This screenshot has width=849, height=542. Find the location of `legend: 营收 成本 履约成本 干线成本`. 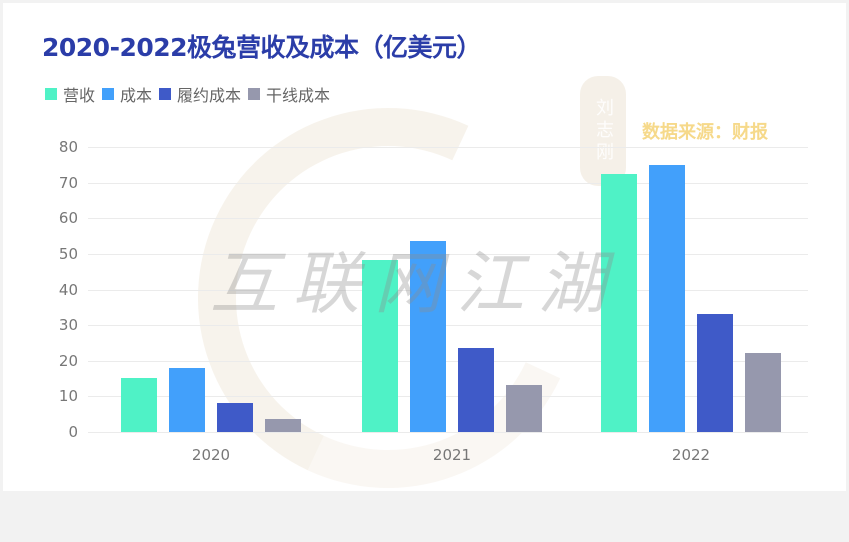

legend: 营收 成本 履约成本 干线成本 is located at coordinates (191, 94).